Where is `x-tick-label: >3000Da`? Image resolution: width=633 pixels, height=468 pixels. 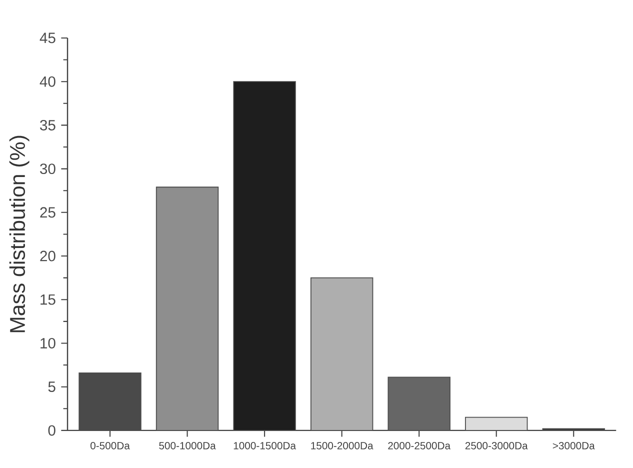 x-tick-label: >3000Da is located at coordinates (573, 446).